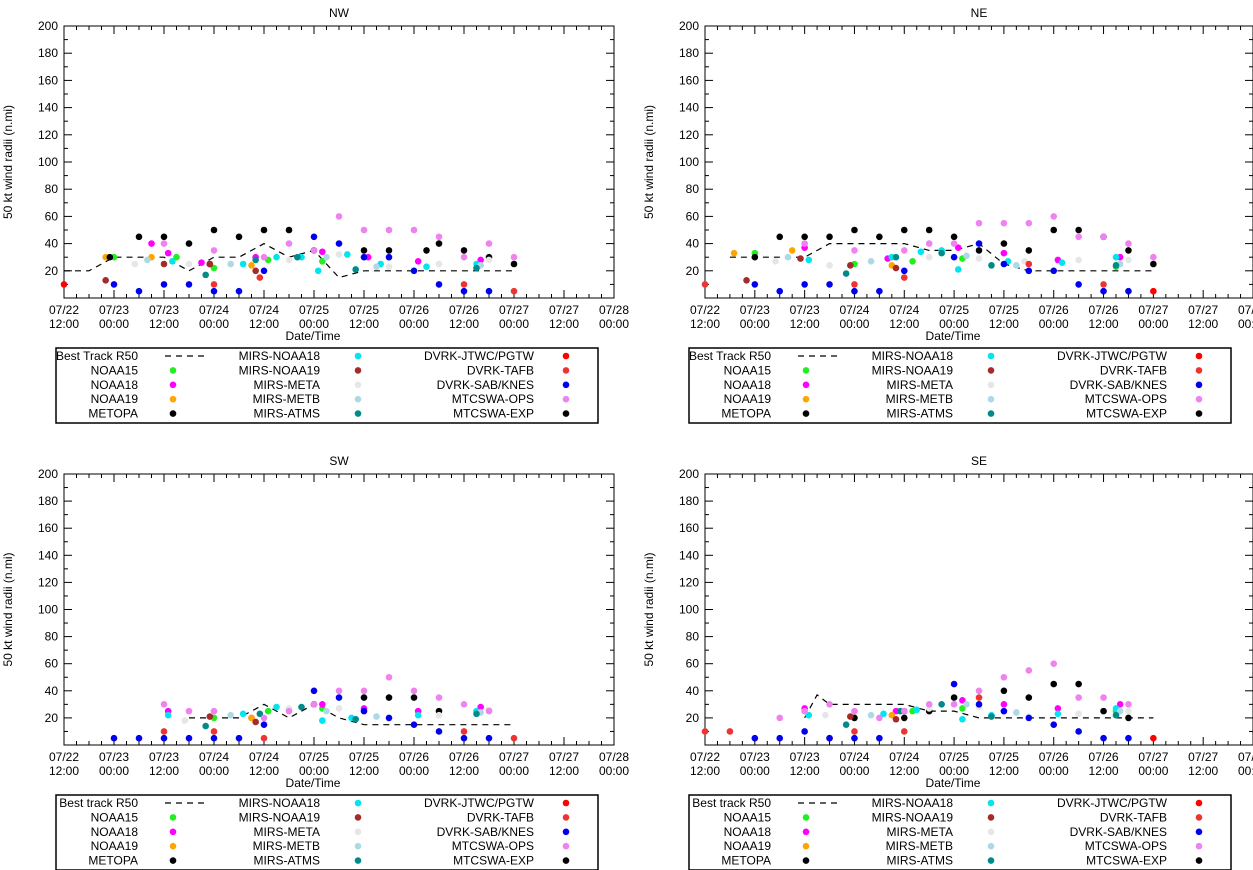  What do you see at coordinates (1245, 757) in the screenshot?
I see `x-tick-label: 07/28` at bounding box center [1245, 757].